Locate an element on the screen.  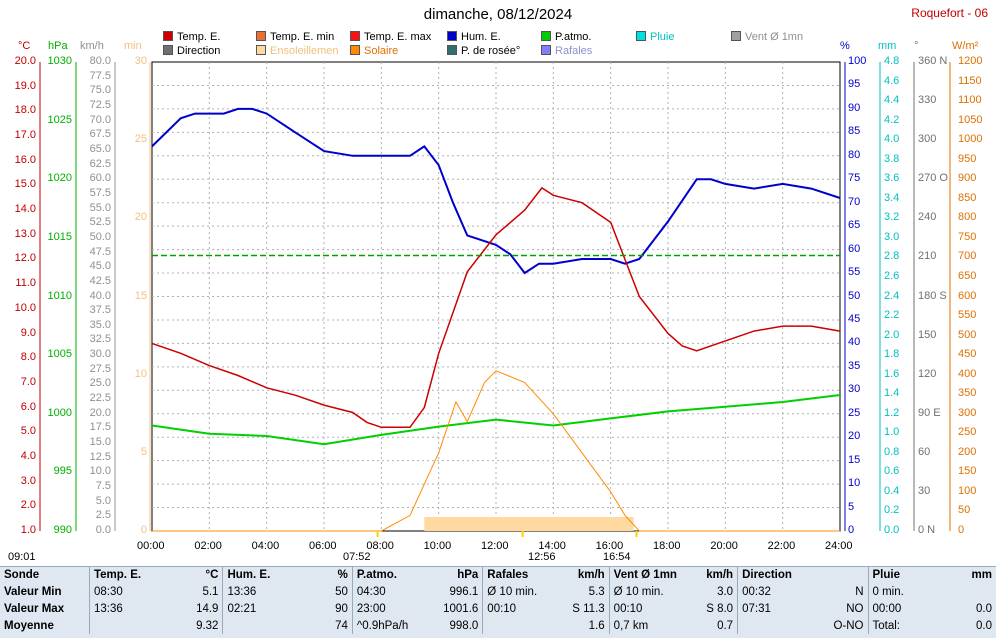
axis-tick-temp: 9.0 is located at coordinates (28, 332).